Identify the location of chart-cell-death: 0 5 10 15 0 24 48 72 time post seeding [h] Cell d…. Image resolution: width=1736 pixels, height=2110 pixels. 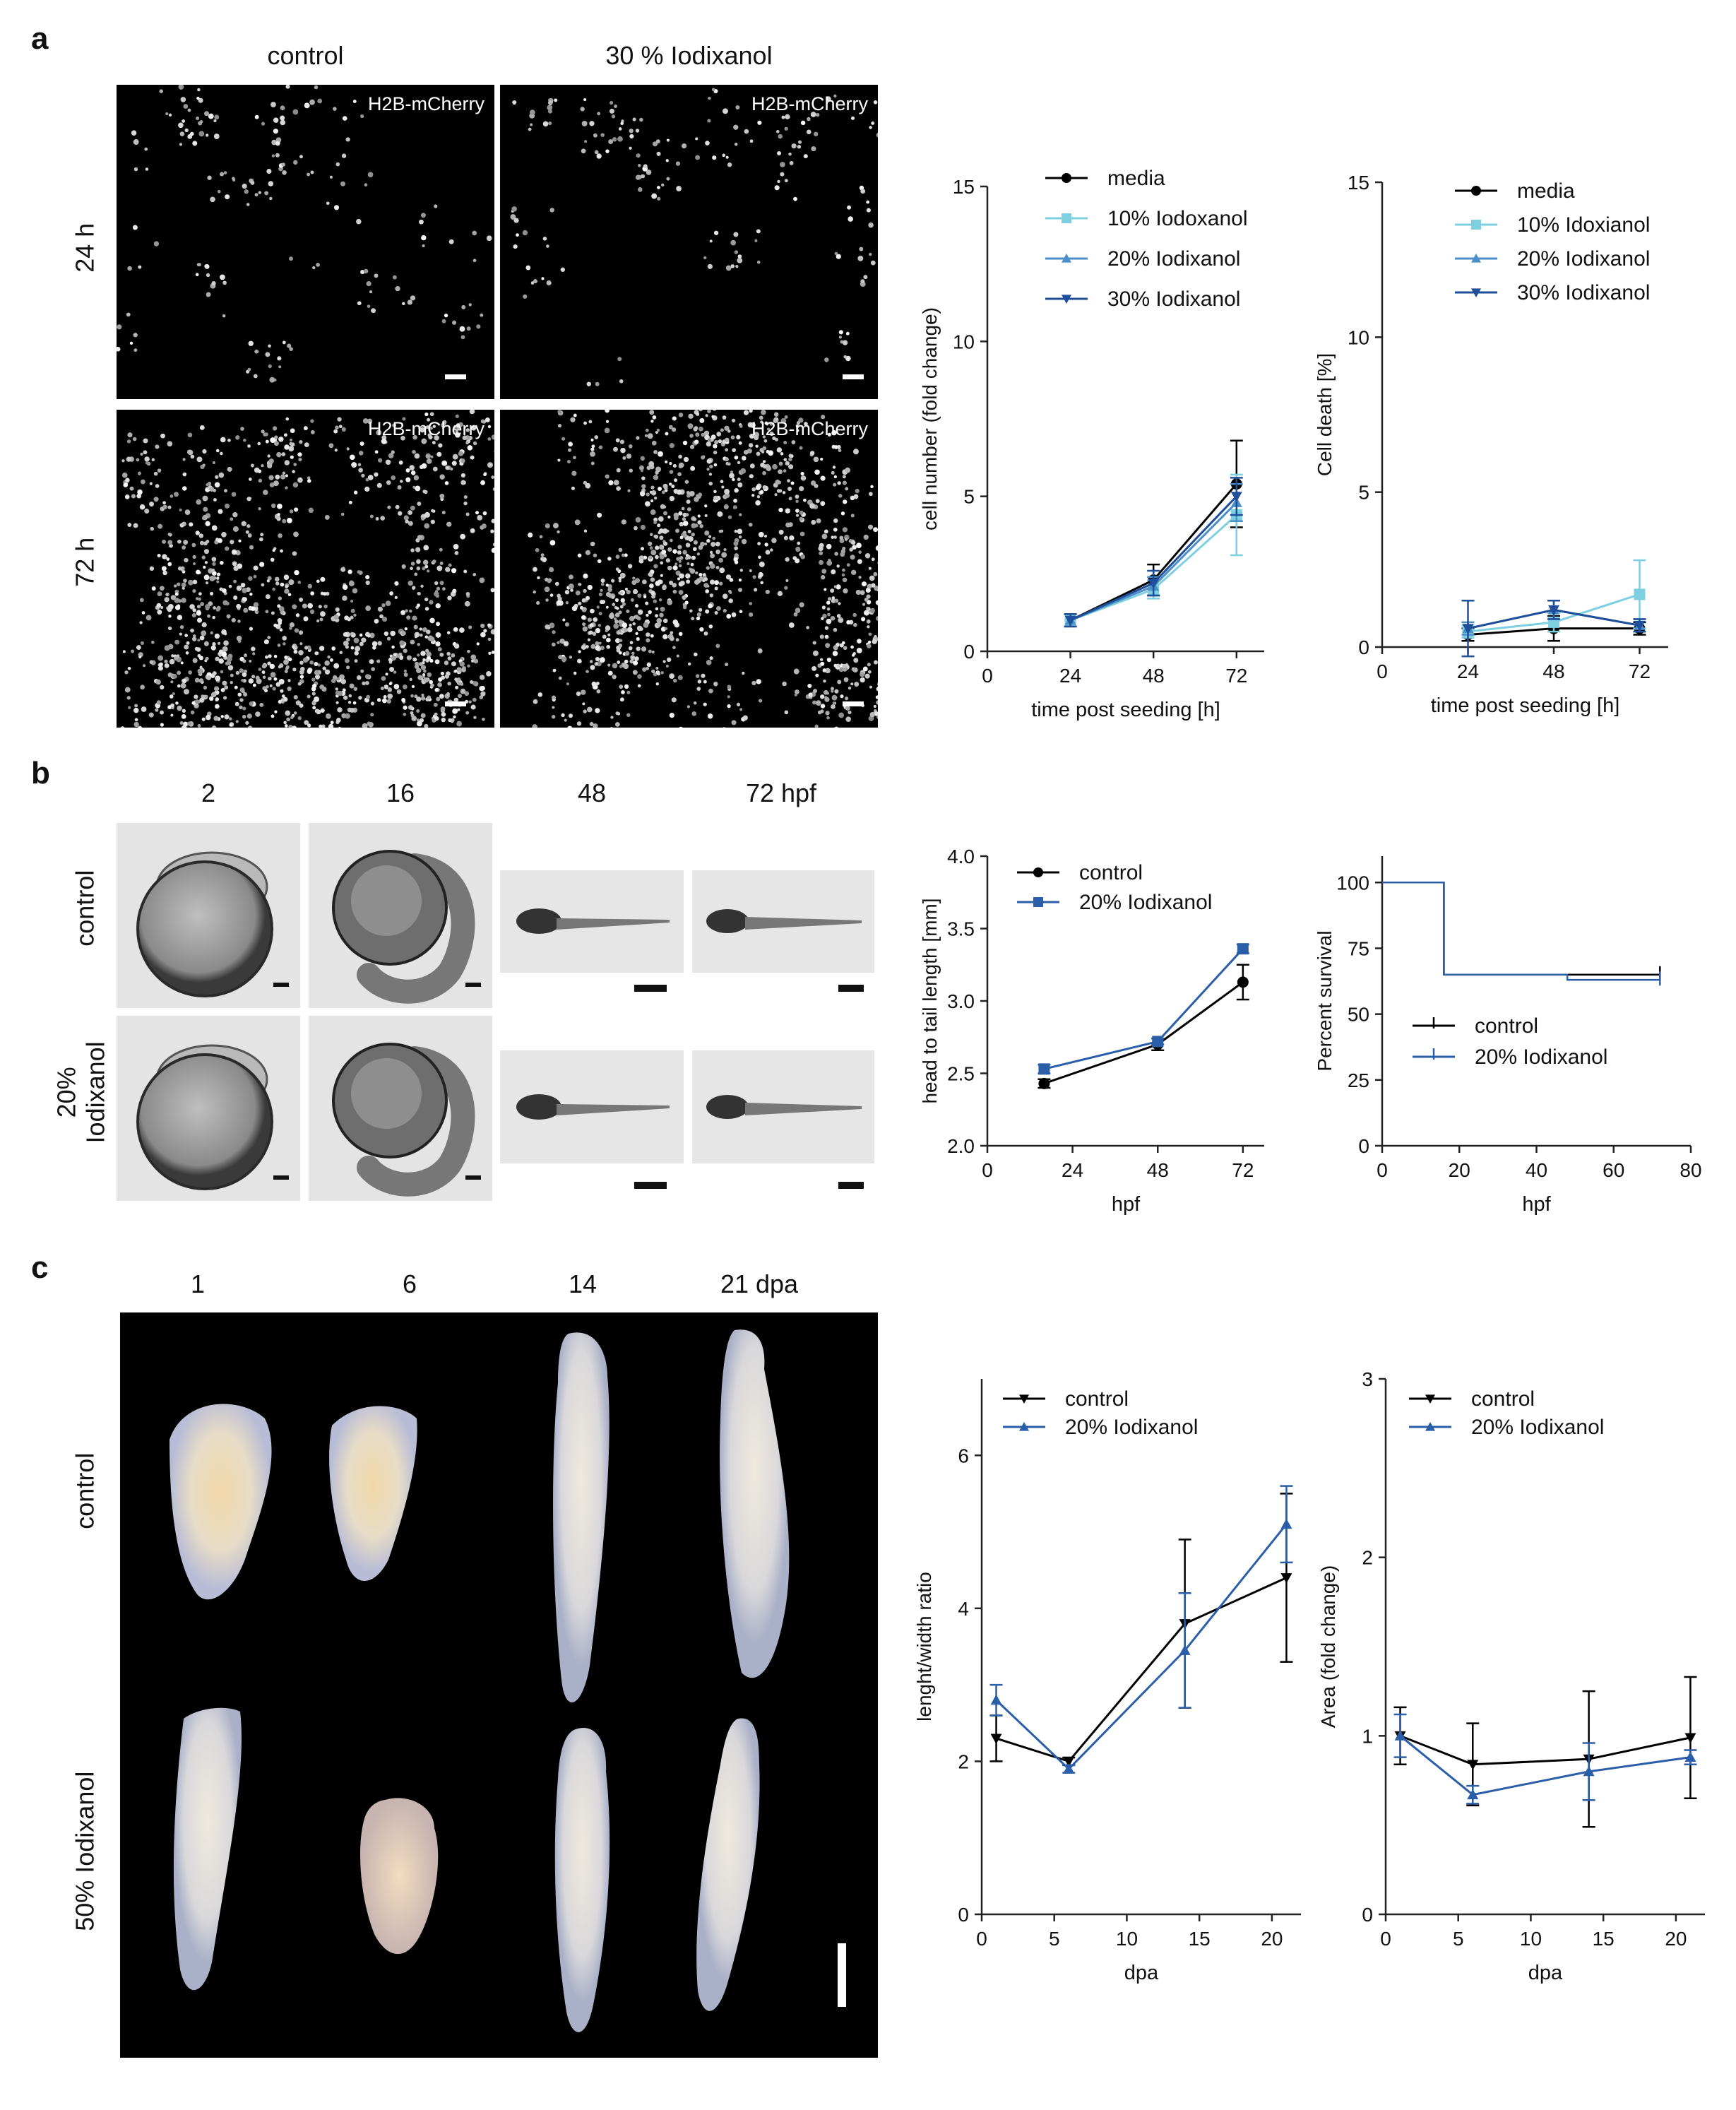
(1491, 444).